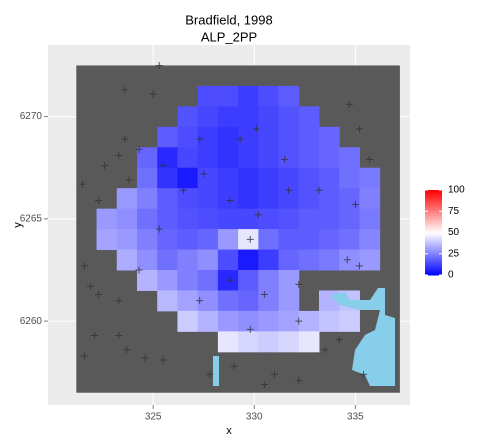 The height and width of the screenshot is (445, 500). I want to click on legend: 0 25 50 75 100, so click(445, 233).